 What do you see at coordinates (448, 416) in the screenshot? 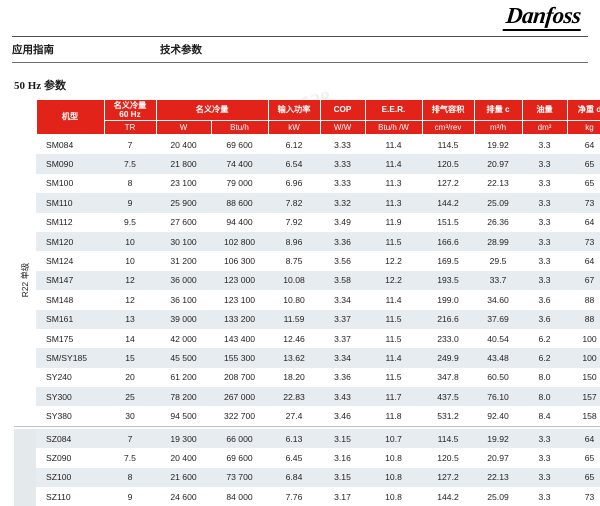
I see `cell-displacement-volume: 531.2` at bounding box center [448, 416].